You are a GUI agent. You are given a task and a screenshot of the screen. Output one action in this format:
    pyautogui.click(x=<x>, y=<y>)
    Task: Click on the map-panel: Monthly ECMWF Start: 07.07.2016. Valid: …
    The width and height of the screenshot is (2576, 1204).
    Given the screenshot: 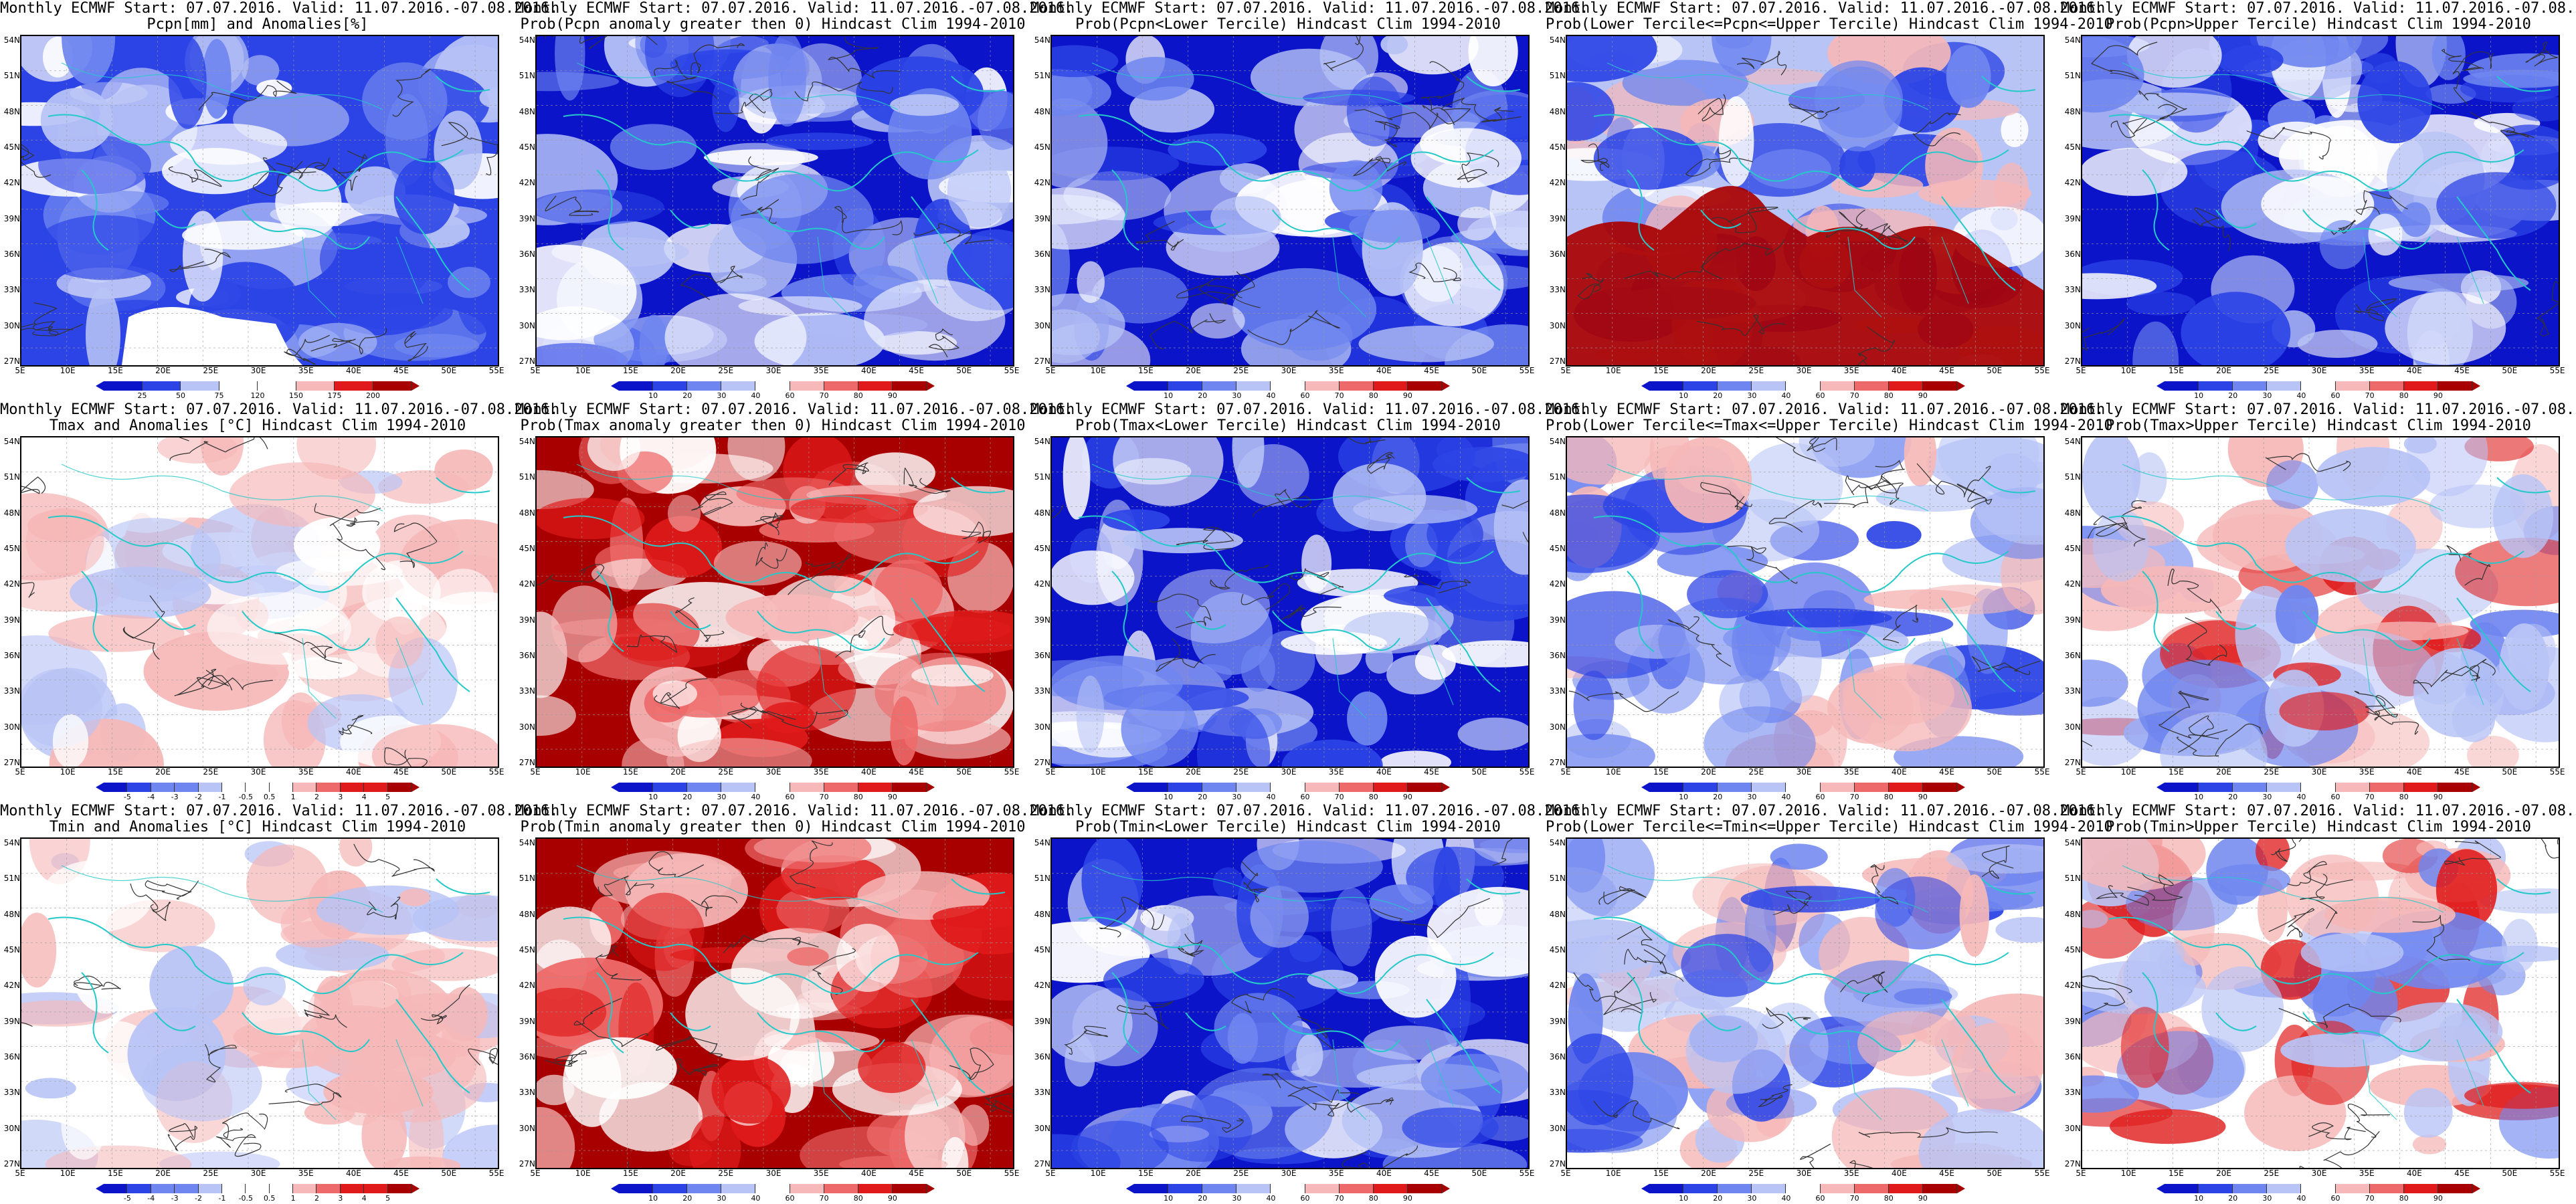 What is the action you would take?
    pyautogui.click(x=1829, y=602)
    